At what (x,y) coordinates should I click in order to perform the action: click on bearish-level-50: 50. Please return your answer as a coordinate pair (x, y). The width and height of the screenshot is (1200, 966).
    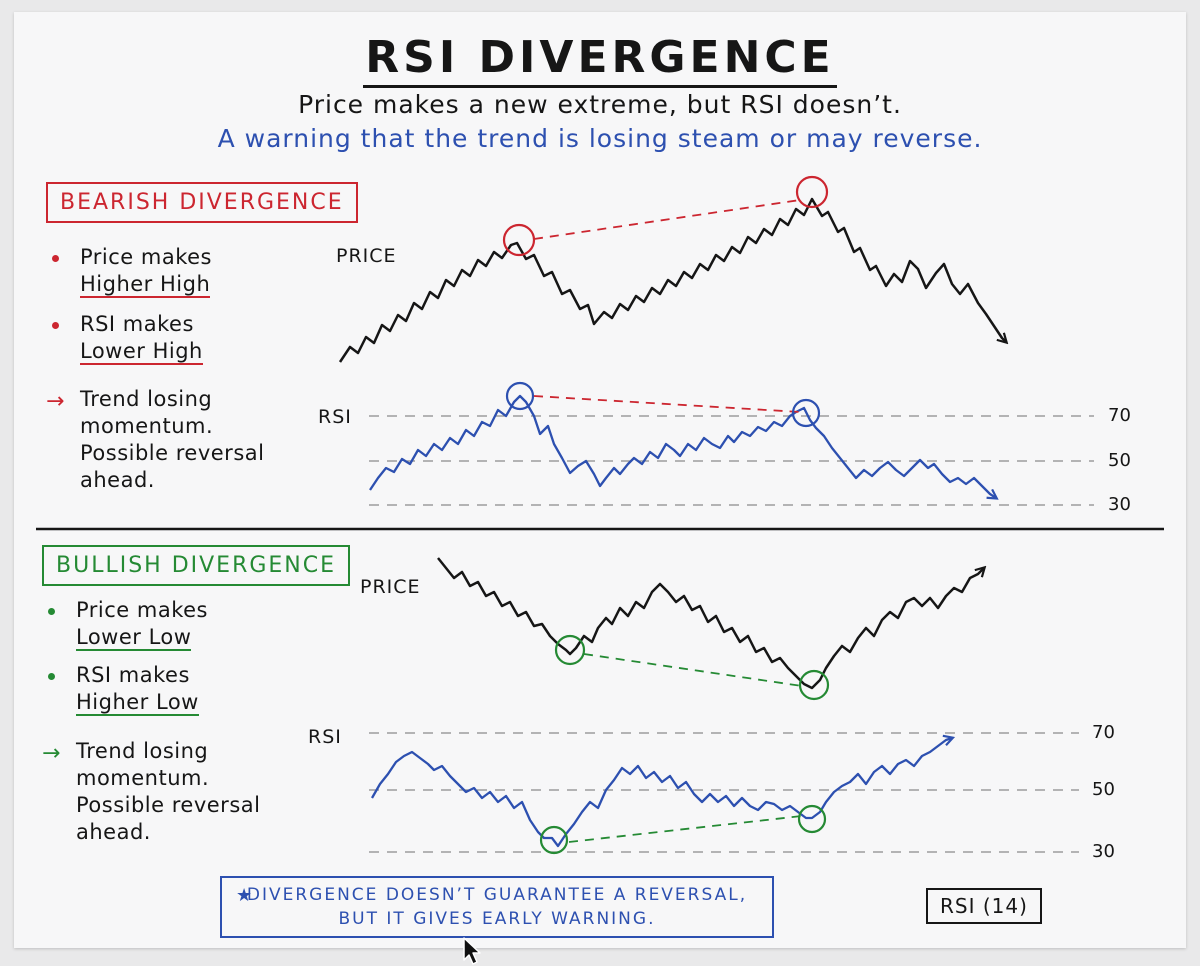
    Looking at the image, I should click on (1119, 460).